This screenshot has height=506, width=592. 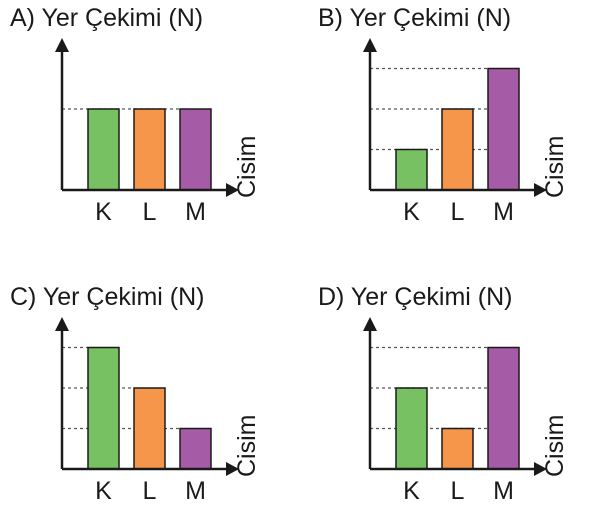 I want to click on bar-b-k, so click(x=411, y=169).